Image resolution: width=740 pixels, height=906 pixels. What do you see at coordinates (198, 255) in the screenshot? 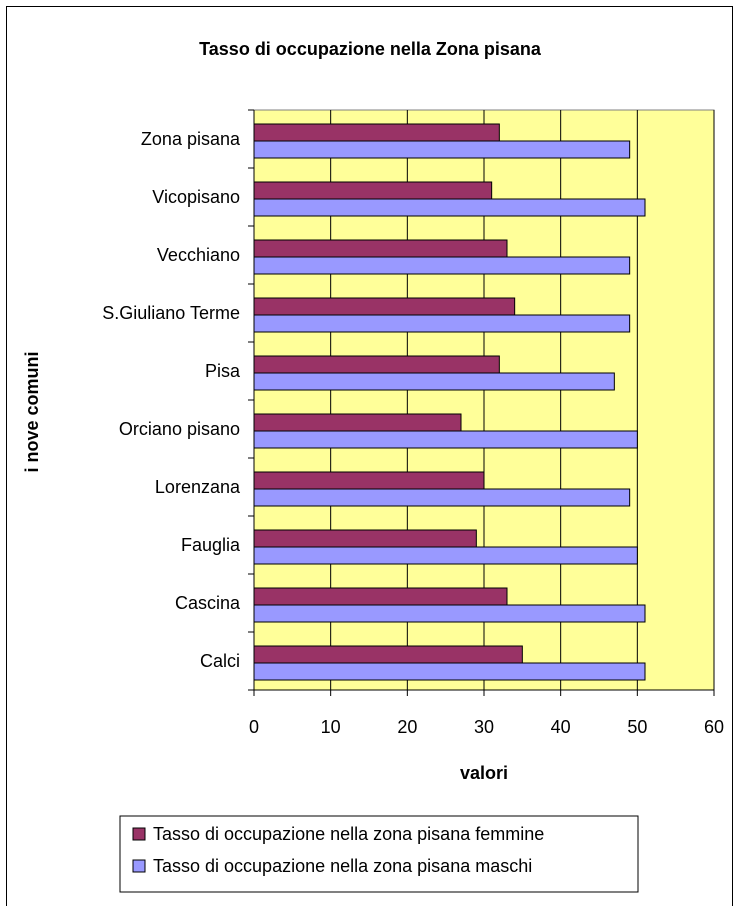
I see `y-tick-label: Vecchiano` at bounding box center [198, 255].